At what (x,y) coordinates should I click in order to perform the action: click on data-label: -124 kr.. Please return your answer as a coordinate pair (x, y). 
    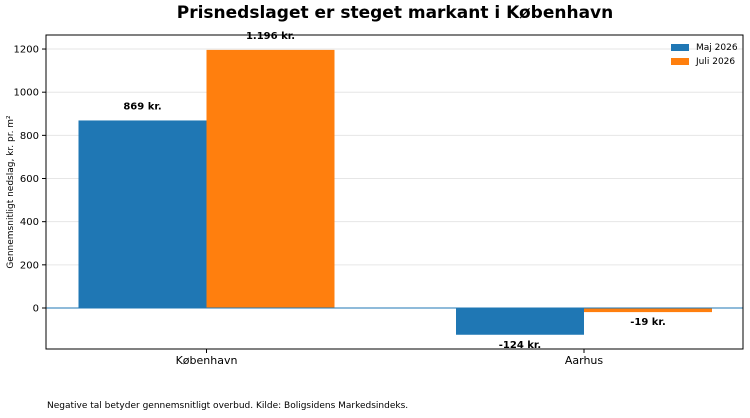
    Looking at the image, I should click on (520, 345).